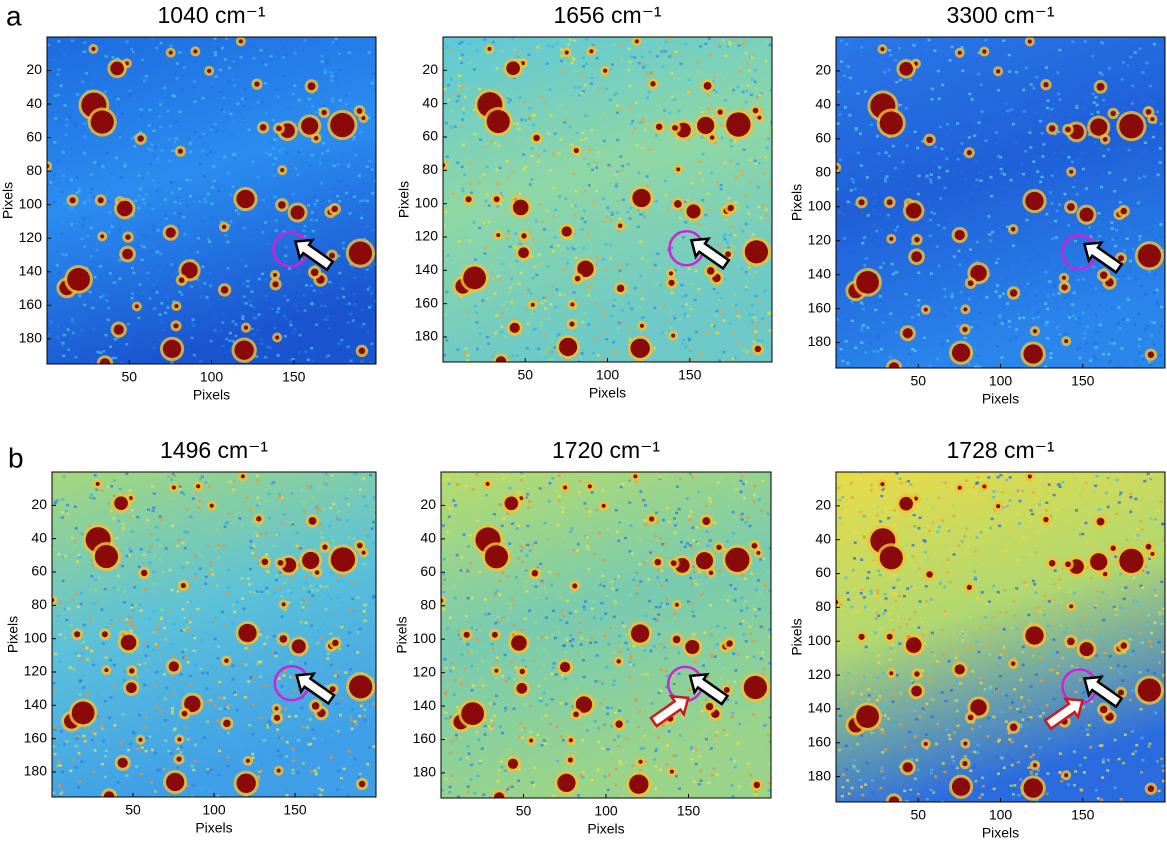 The height and width of the screenshot is (856, 1167). Describe the element at coordinates (34, 170) in the screenshot. I see `y-tick-label: 80` at that location.